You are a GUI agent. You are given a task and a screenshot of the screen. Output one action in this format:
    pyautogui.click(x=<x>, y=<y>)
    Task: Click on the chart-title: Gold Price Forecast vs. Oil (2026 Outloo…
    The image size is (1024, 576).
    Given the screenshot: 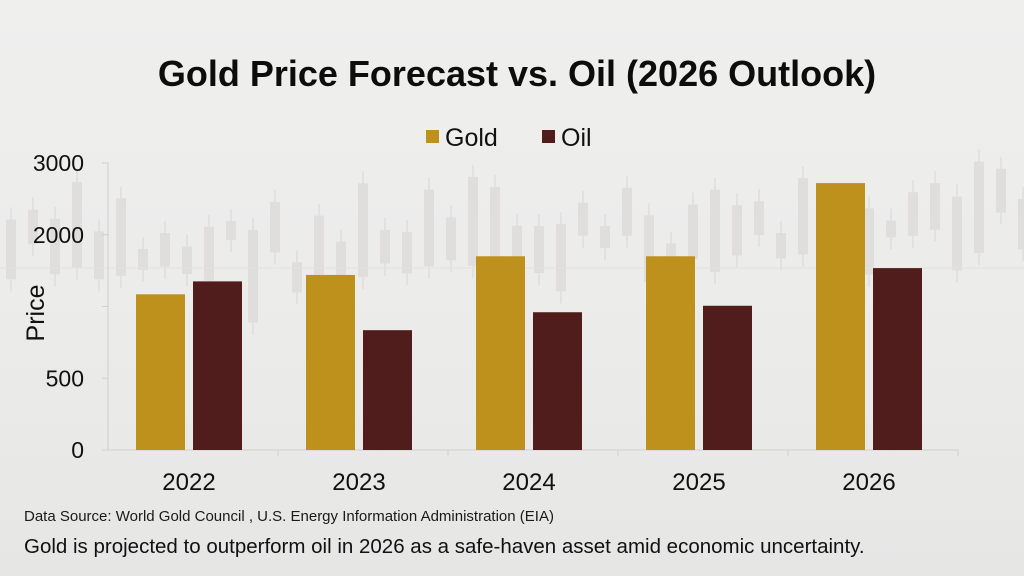 What is the action you would take?
    pyautogui.click(x=517, y=73)
    